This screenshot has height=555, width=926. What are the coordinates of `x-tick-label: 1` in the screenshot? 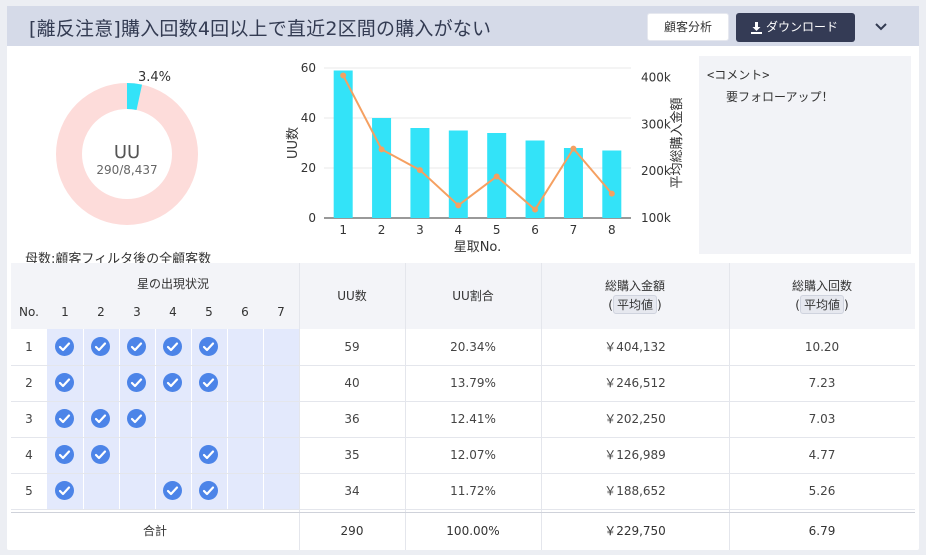 It's located at (343, 230).